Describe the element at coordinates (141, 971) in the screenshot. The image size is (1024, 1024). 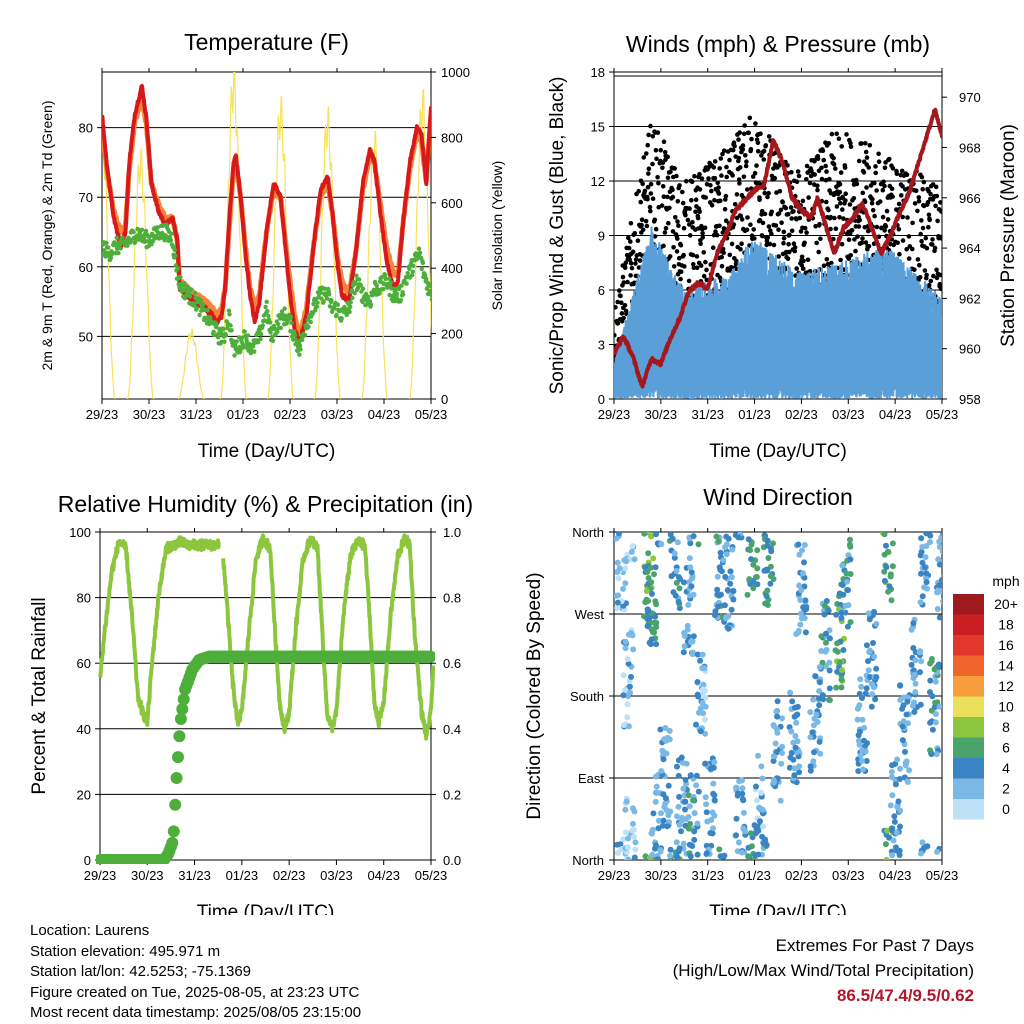
I see `latlon-text: Station lat/lon: 42.5253; -75.1369` at that location.